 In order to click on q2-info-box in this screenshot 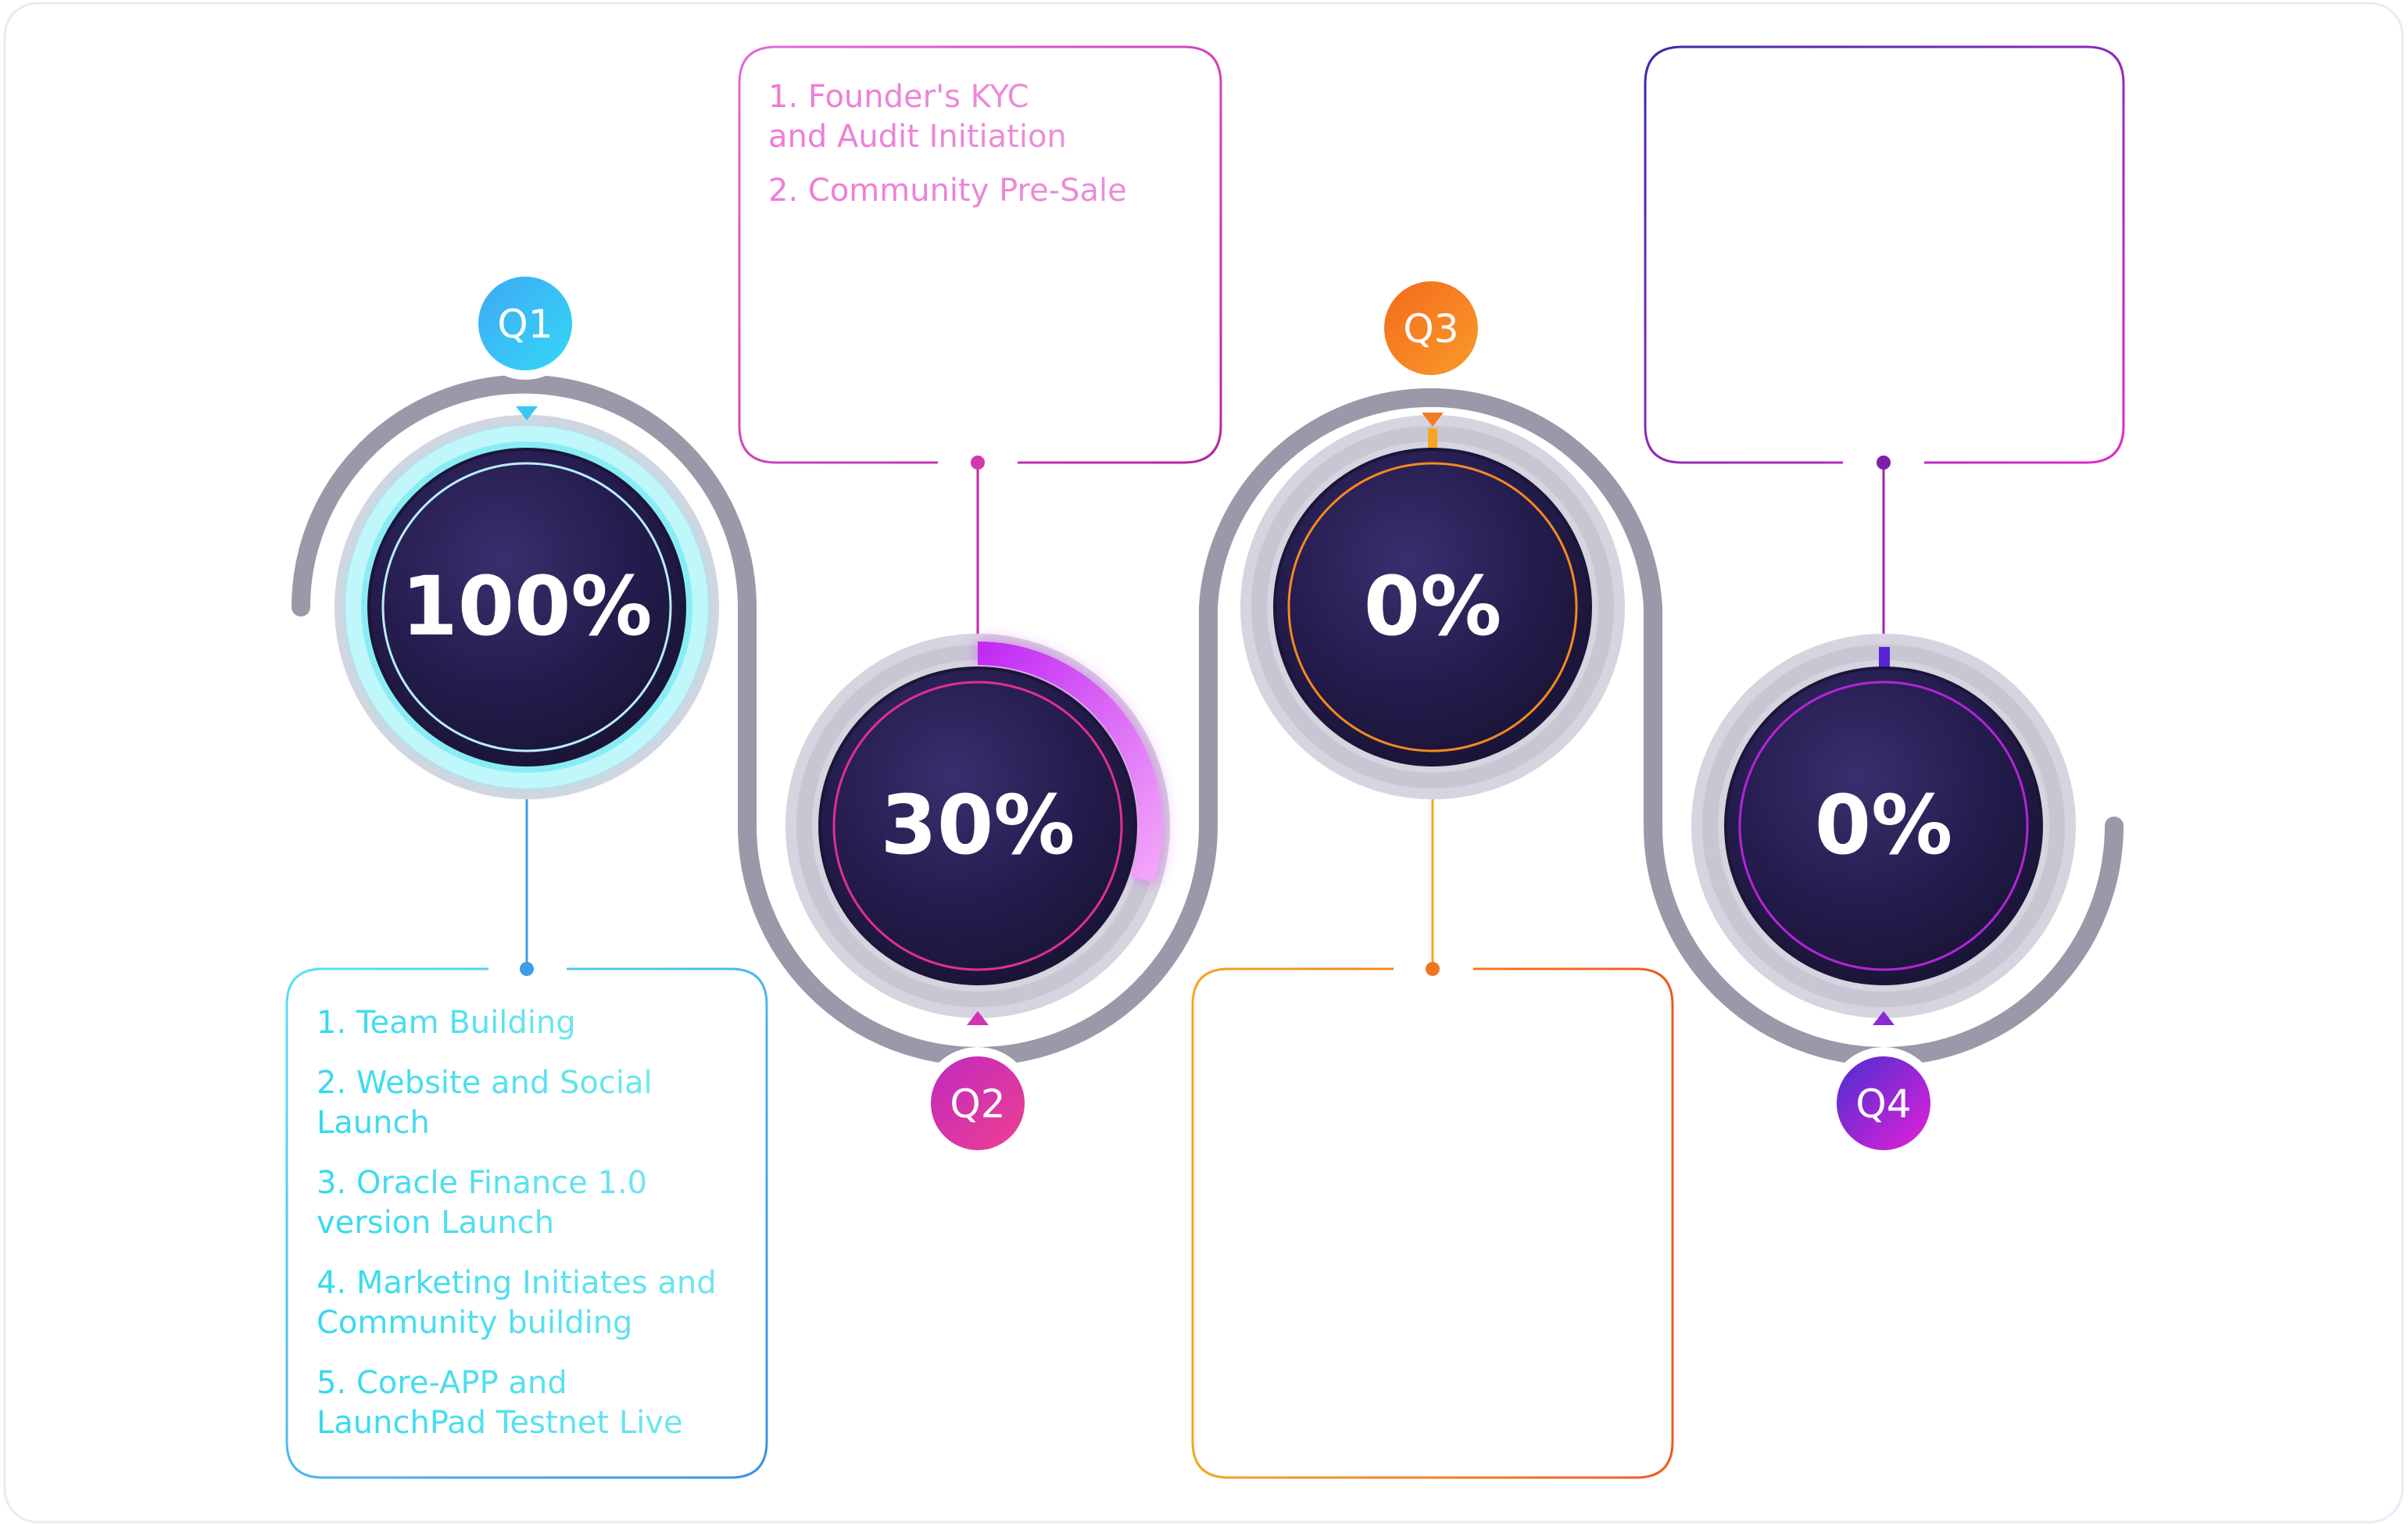, I will do `click(980, 255)`.